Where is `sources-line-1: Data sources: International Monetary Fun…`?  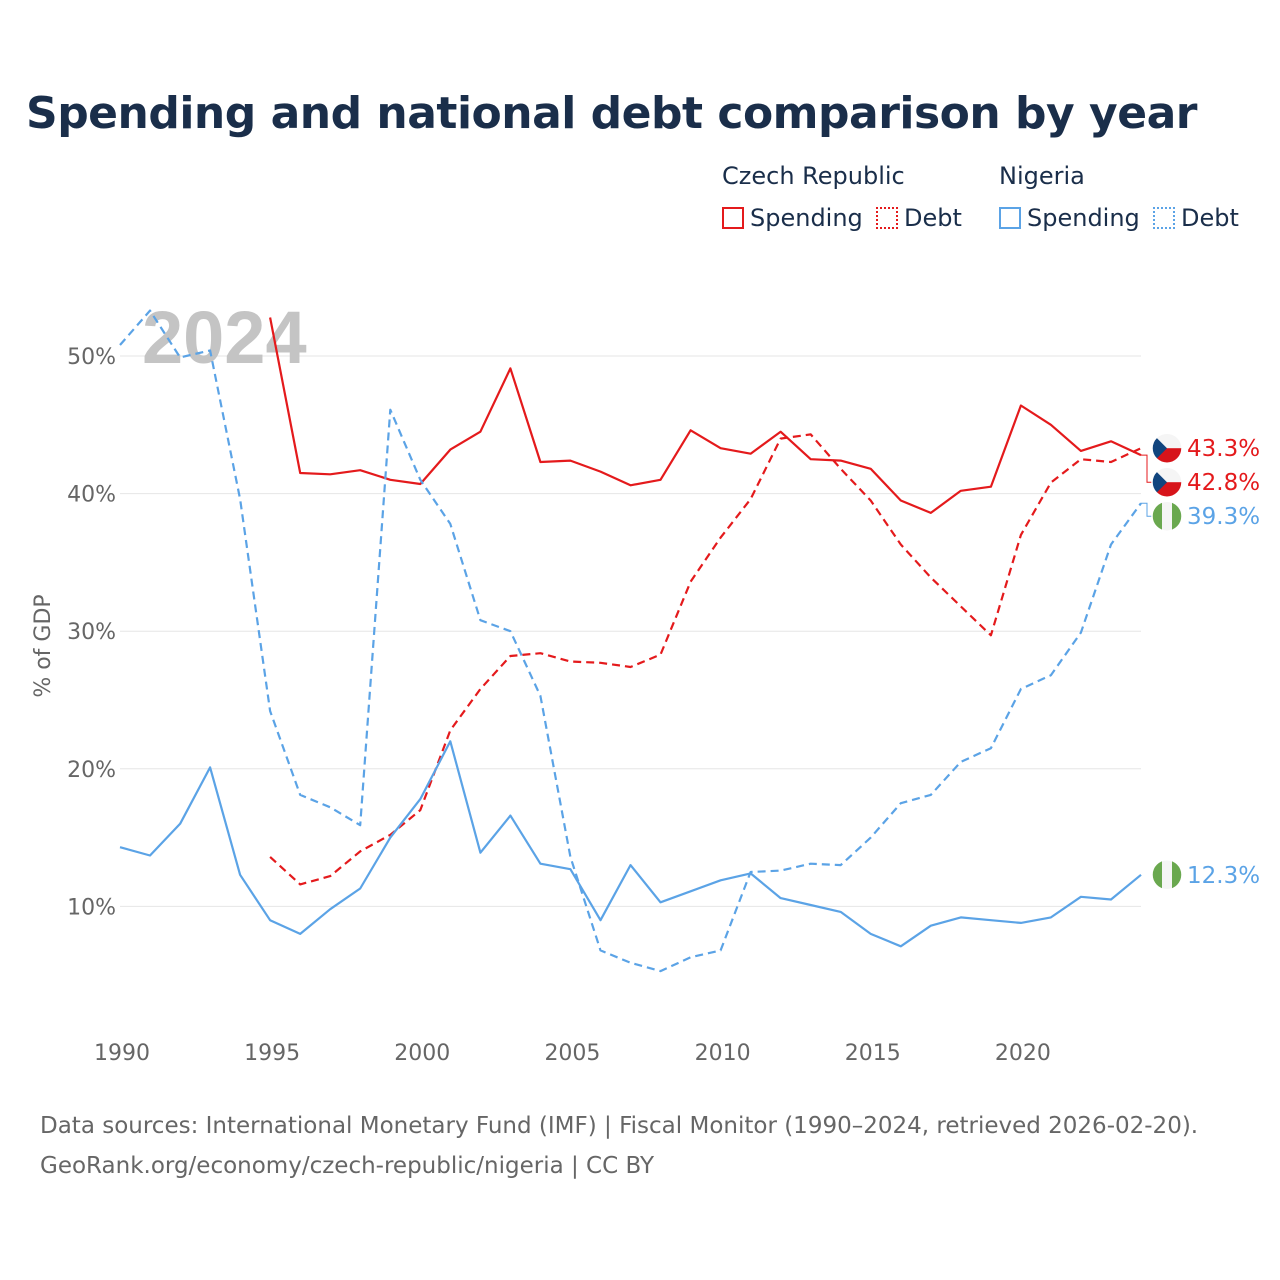 sources-line-1: Data sources: International Monetary Fun… is located at coordinates (619, 1126).